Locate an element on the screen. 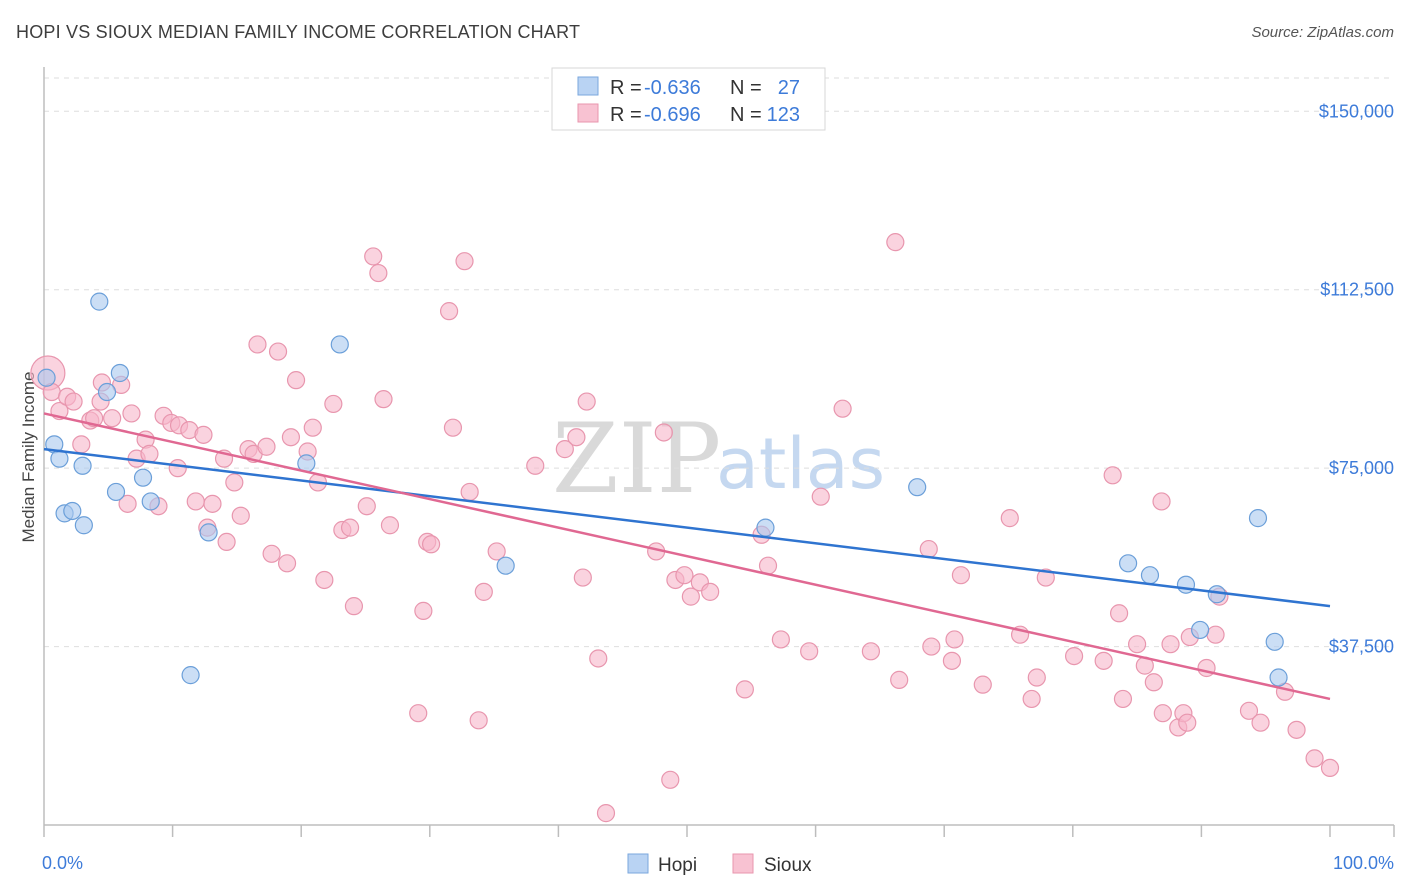  y-tick-label: $37,500 is located at coordinates (1361, 647).